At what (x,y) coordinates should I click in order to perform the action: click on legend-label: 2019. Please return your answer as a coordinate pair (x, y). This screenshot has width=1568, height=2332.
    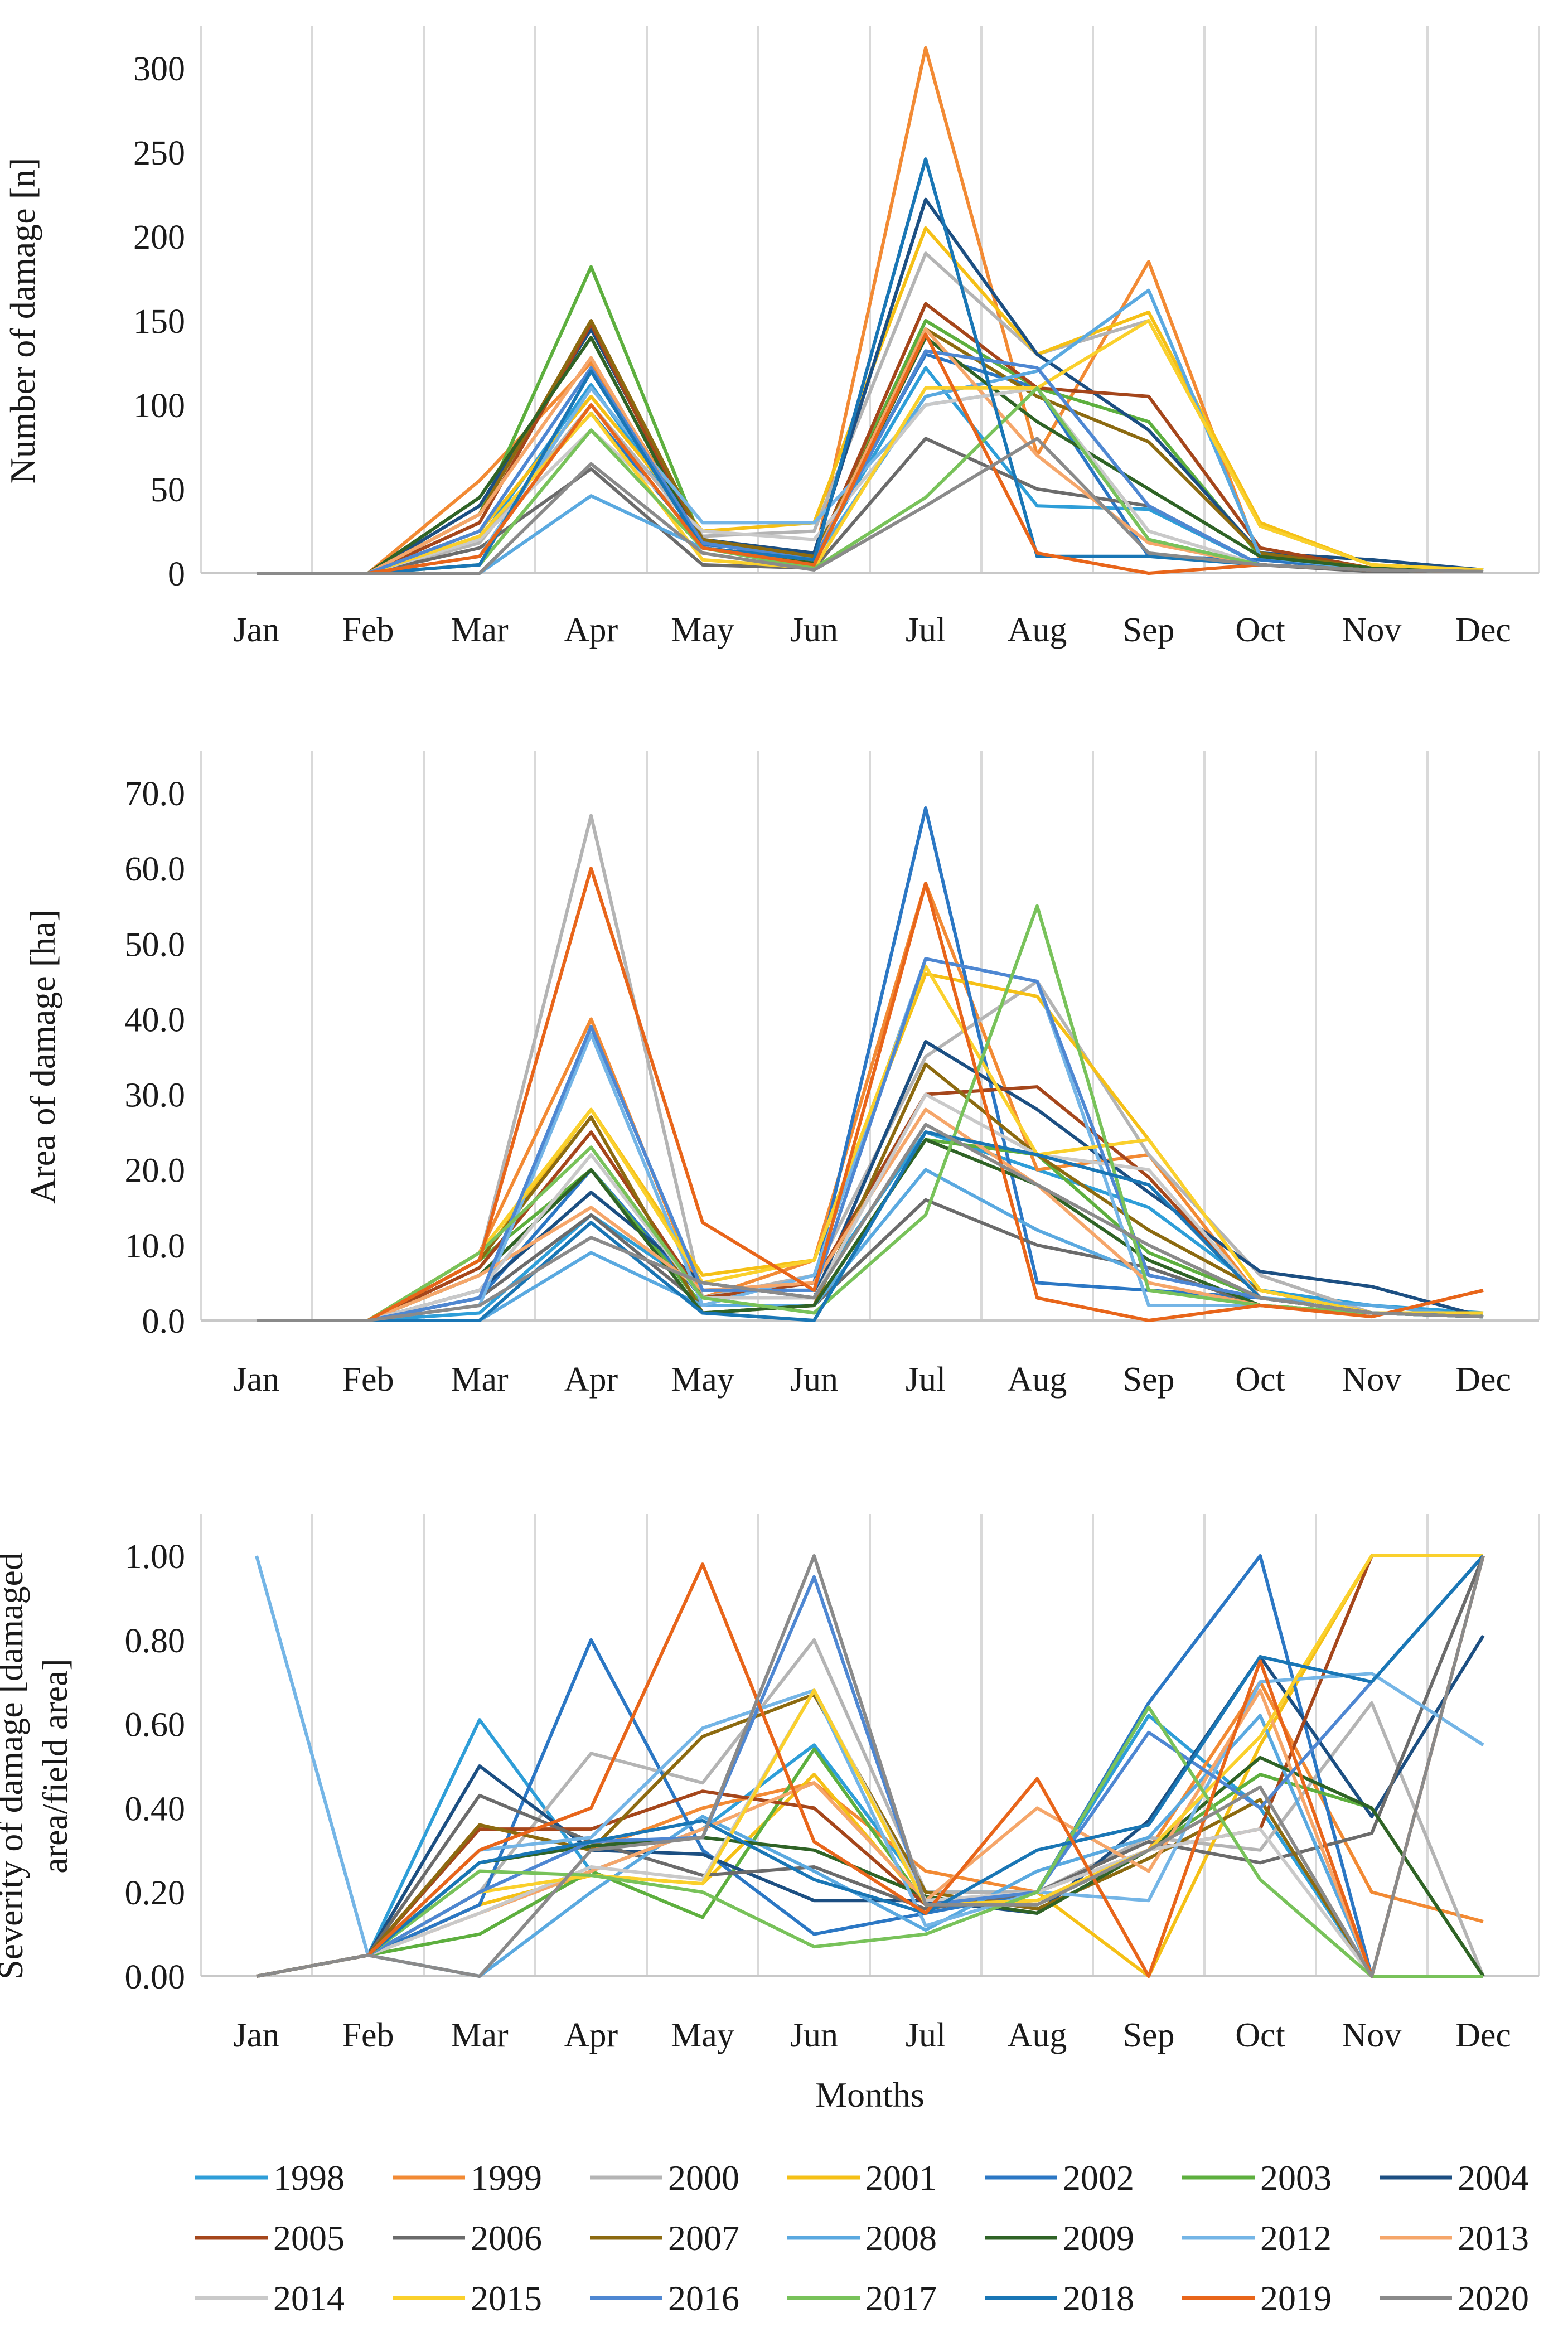
    Looking at the image, I should click on (1296, 2298).